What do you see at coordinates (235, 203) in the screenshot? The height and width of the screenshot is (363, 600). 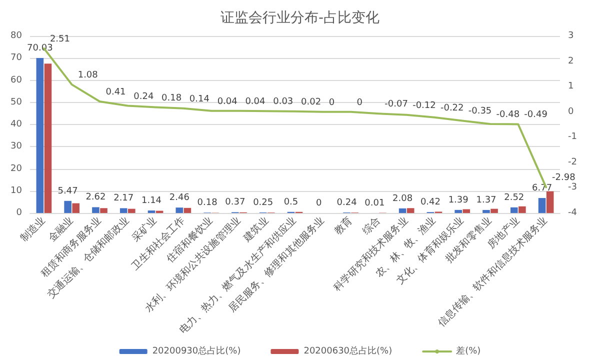 I see `data-label: 0.37` at bounding box center [235, 203].